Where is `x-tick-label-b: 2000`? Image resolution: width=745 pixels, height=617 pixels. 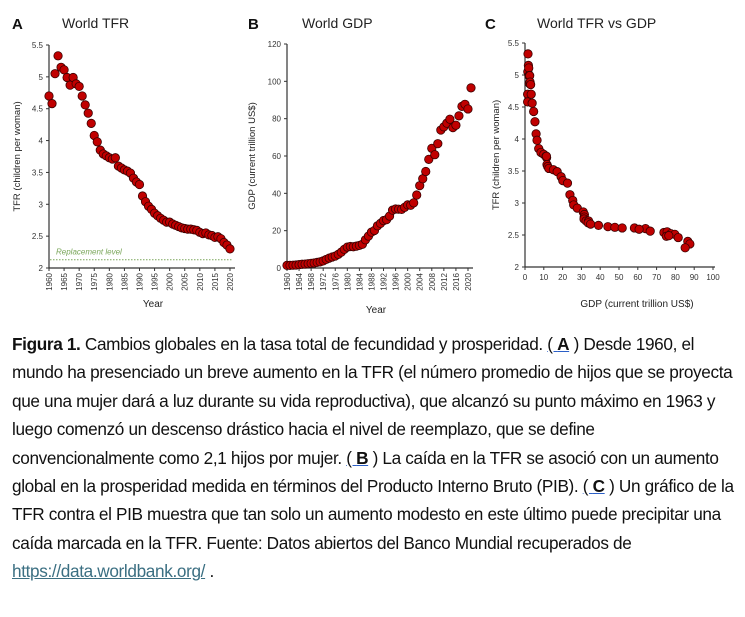
x-tick-label-b: 2000 is located at coordinates (408, 281).